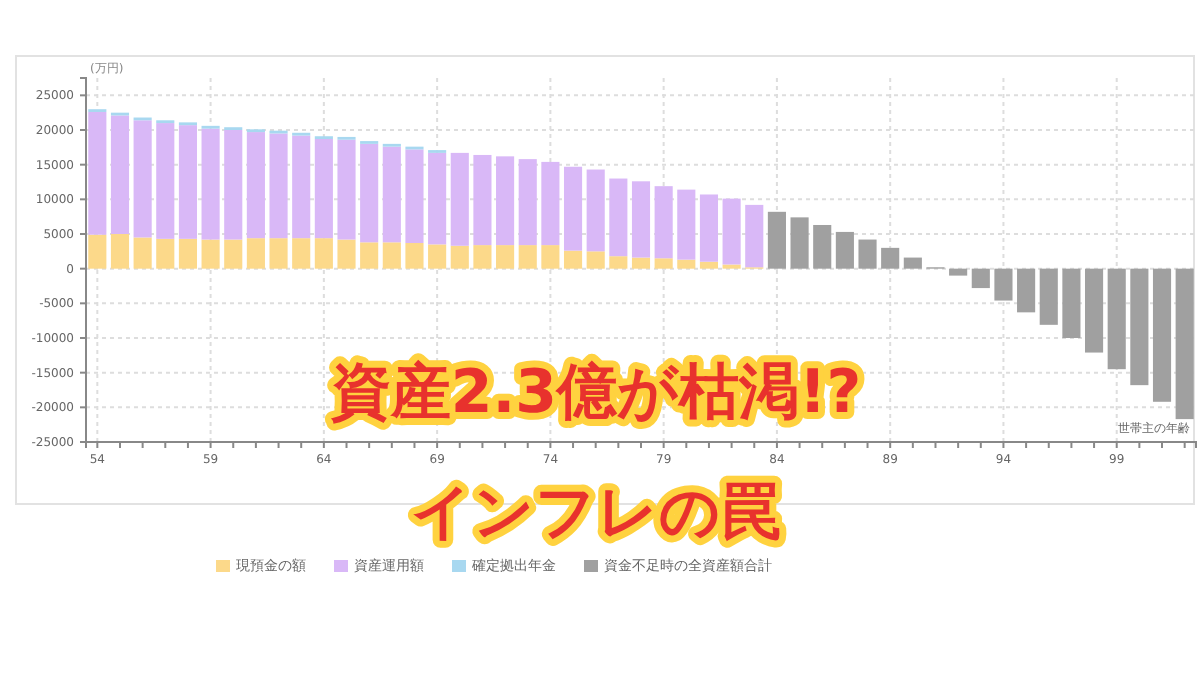 This screenshot has height=674, width=1200. What do you see at coordinates (595, 393) in the screenshot?
I see `text: 資産2.3億が枯渇!?` at bounding box center [595, 393].